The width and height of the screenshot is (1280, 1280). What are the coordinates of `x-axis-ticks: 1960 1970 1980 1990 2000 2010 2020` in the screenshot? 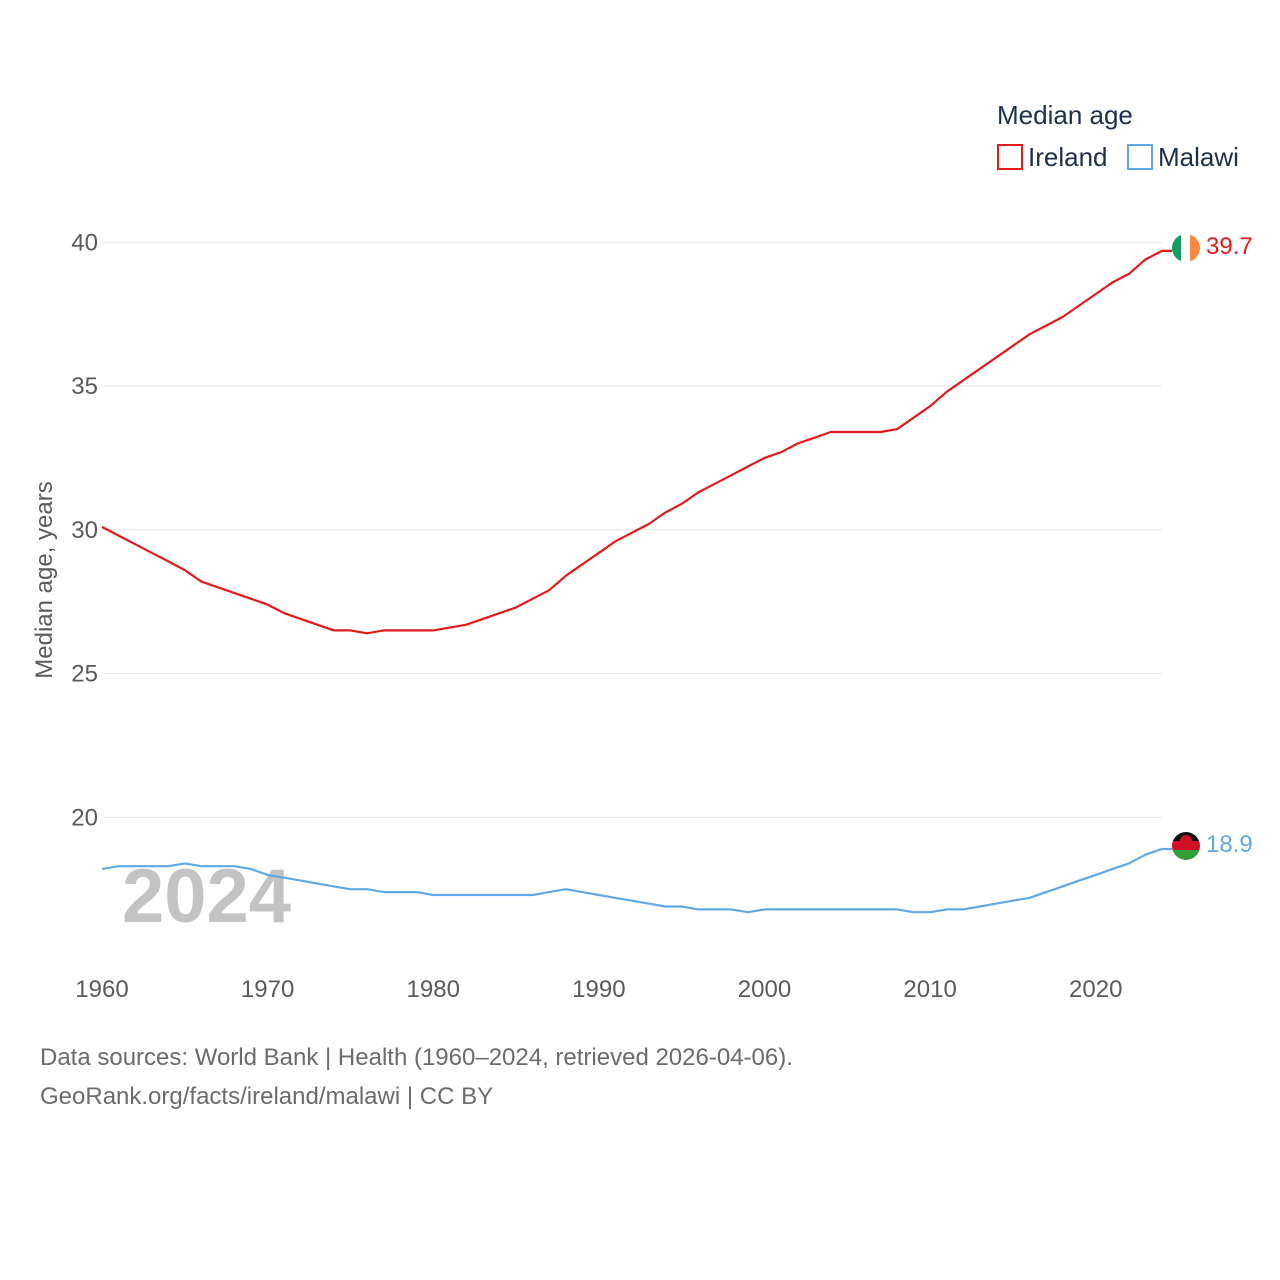 It's located at (598, 989).